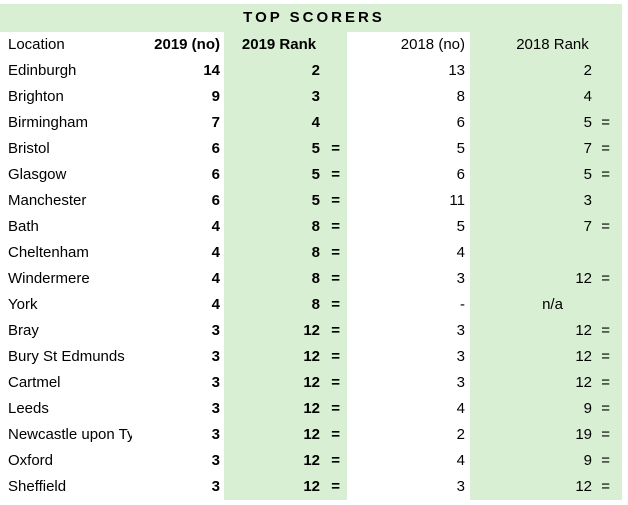  Describe the element at coordinates (456, 70) in the screenshot. I see `count-2018: 13` at that location.